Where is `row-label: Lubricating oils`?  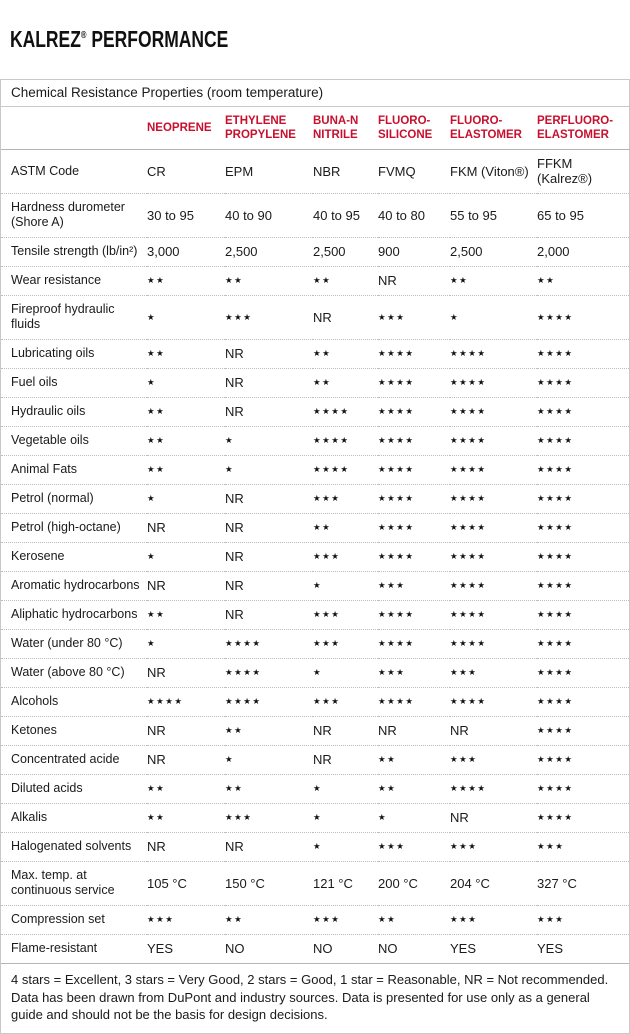 row-label: Lubricating oils is located at coordinates (53, 353).